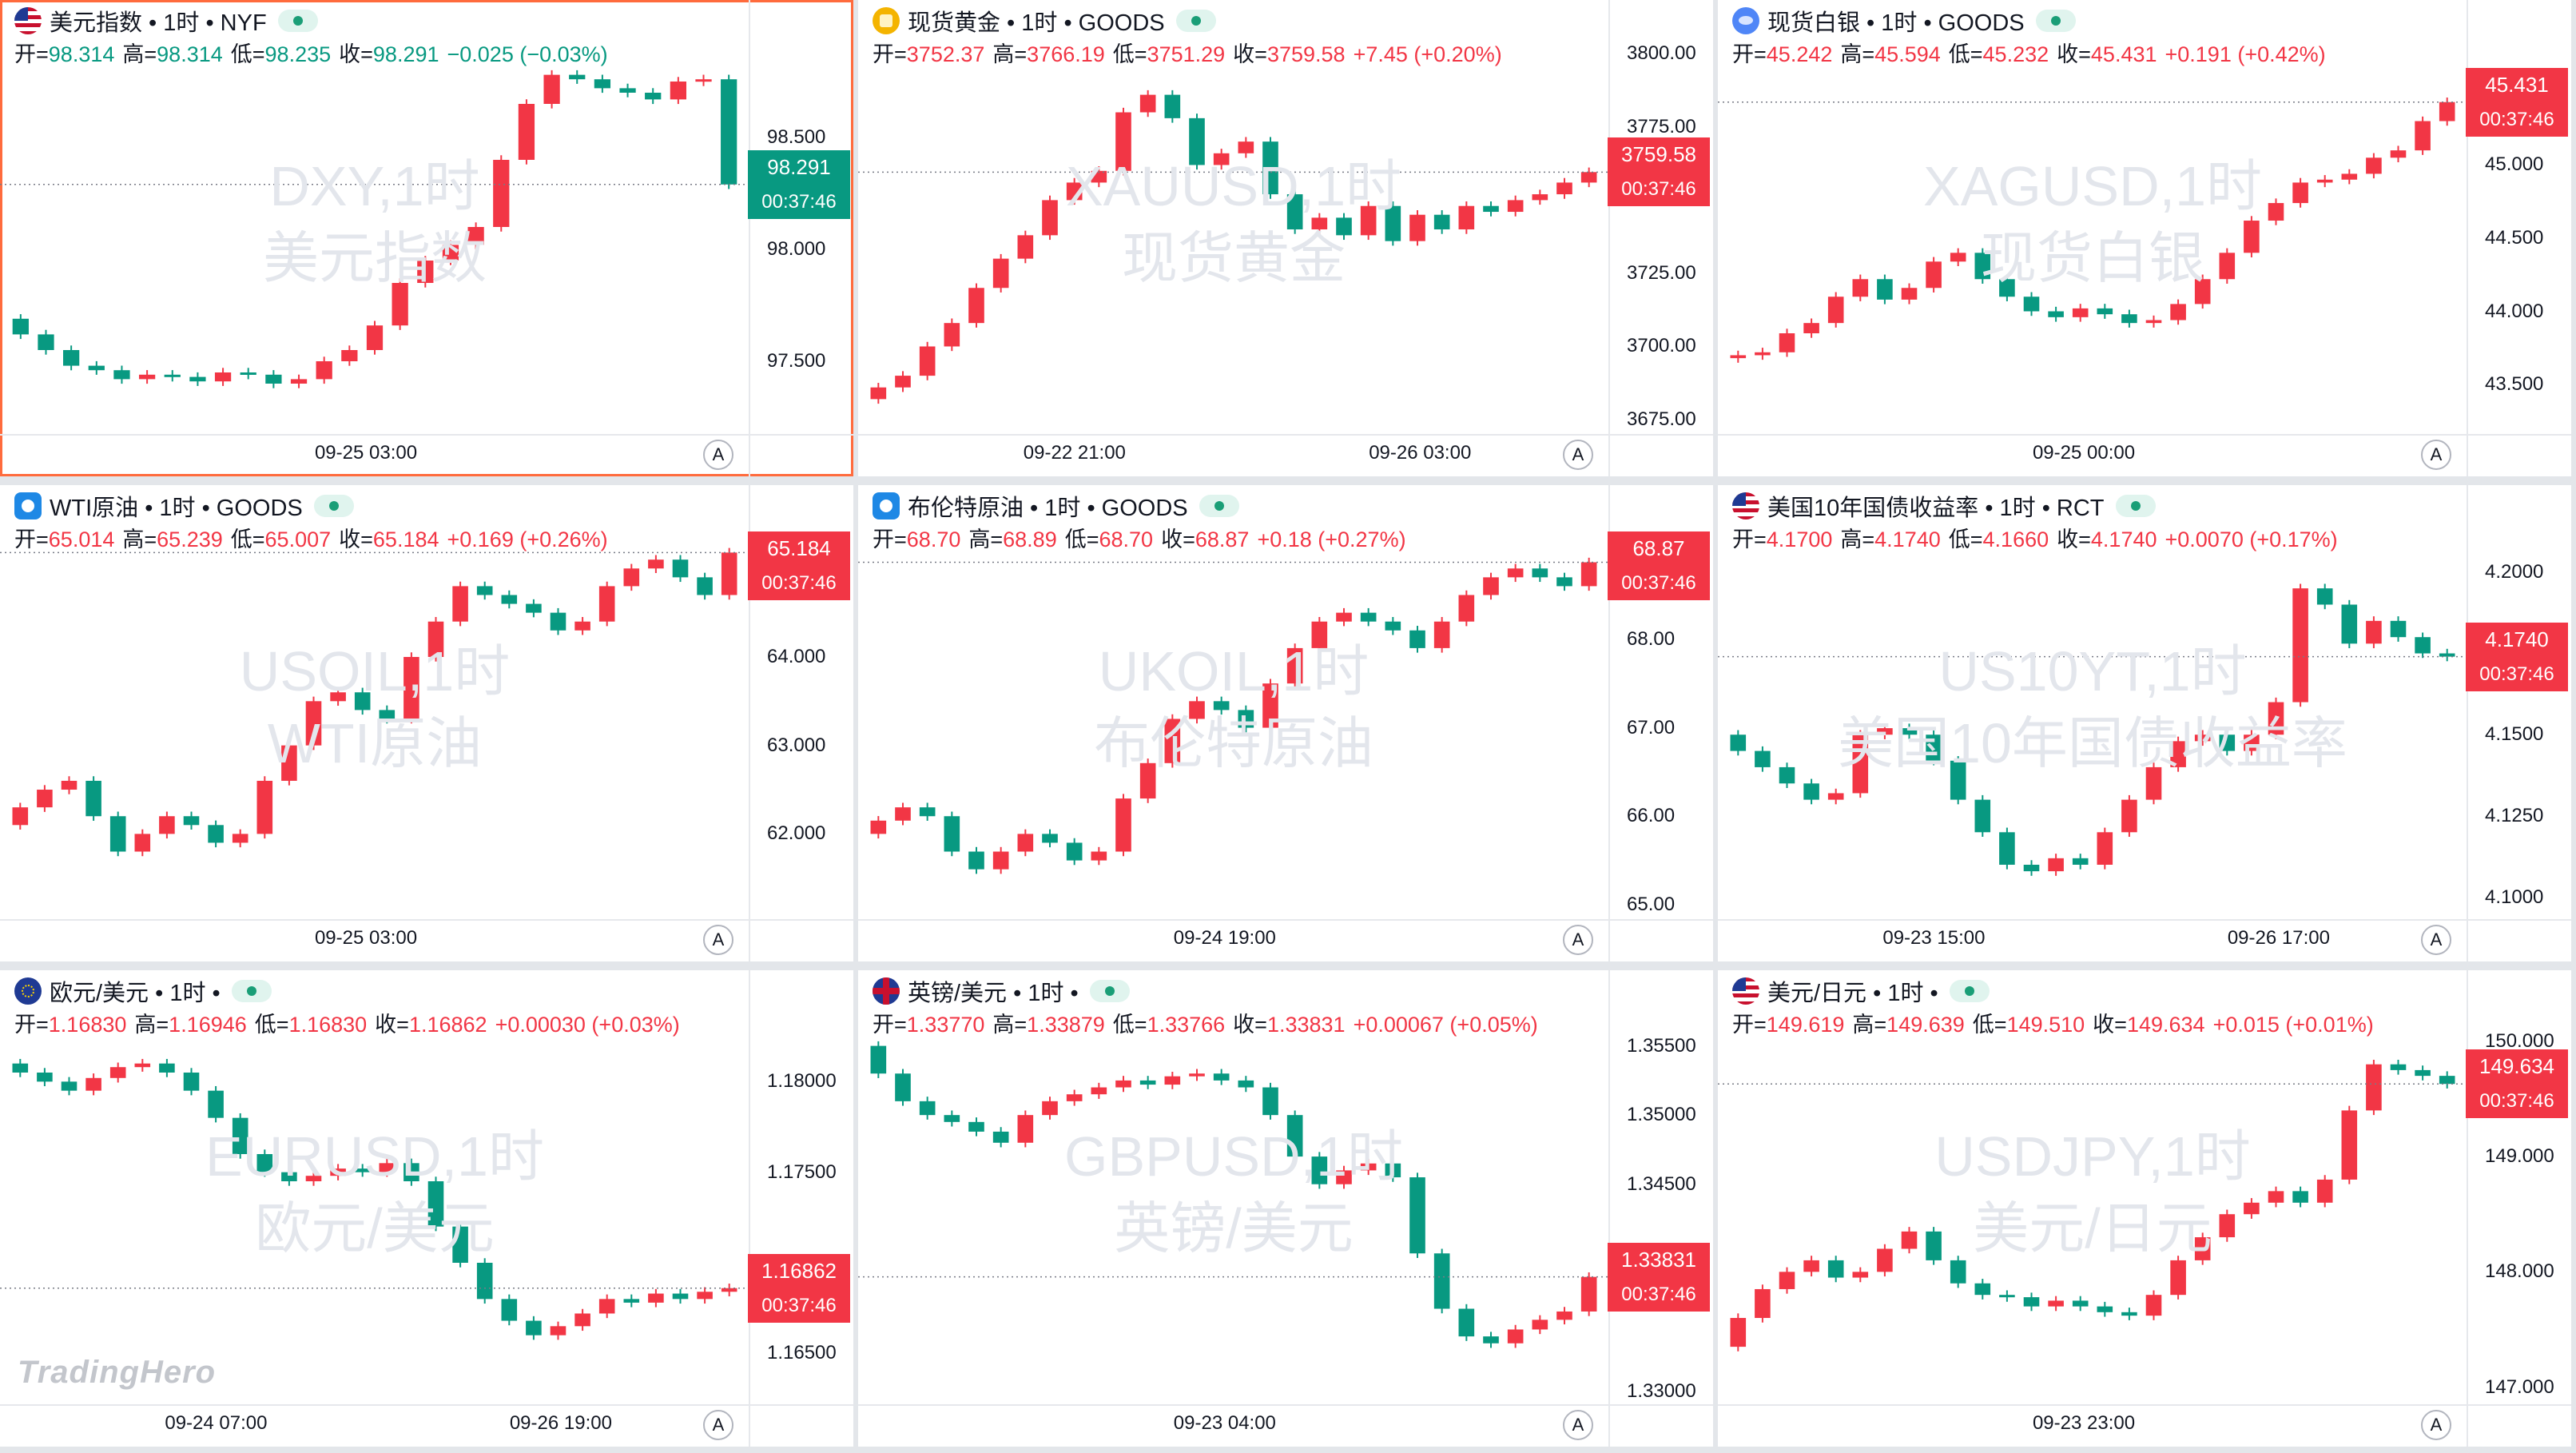 The image size is (2576, 1453). What do you see at coordinates (1224, 938) in the screenshot?
I see `x-tick-label: 09-24 19:00` at bounding box center [1224, 938].